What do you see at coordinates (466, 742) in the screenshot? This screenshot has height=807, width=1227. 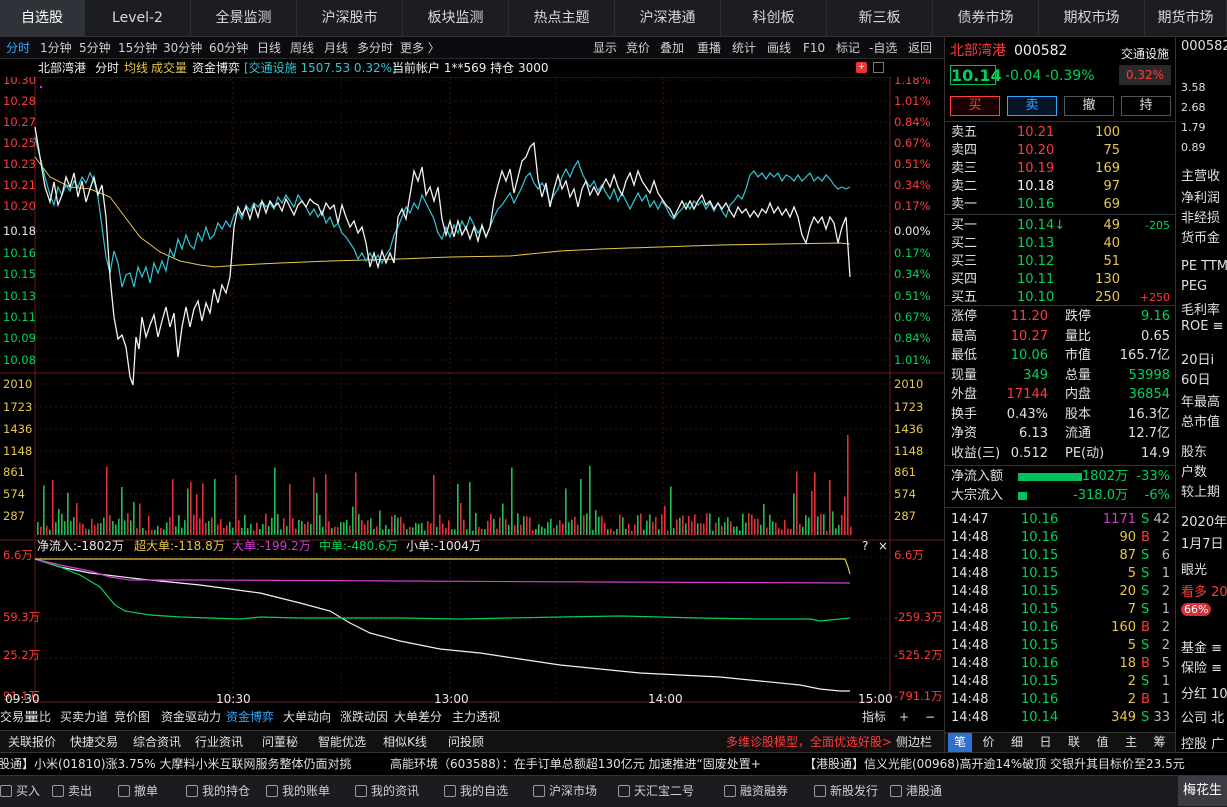 I see `link-7: 问投顾` at bounding box center [466, 742].